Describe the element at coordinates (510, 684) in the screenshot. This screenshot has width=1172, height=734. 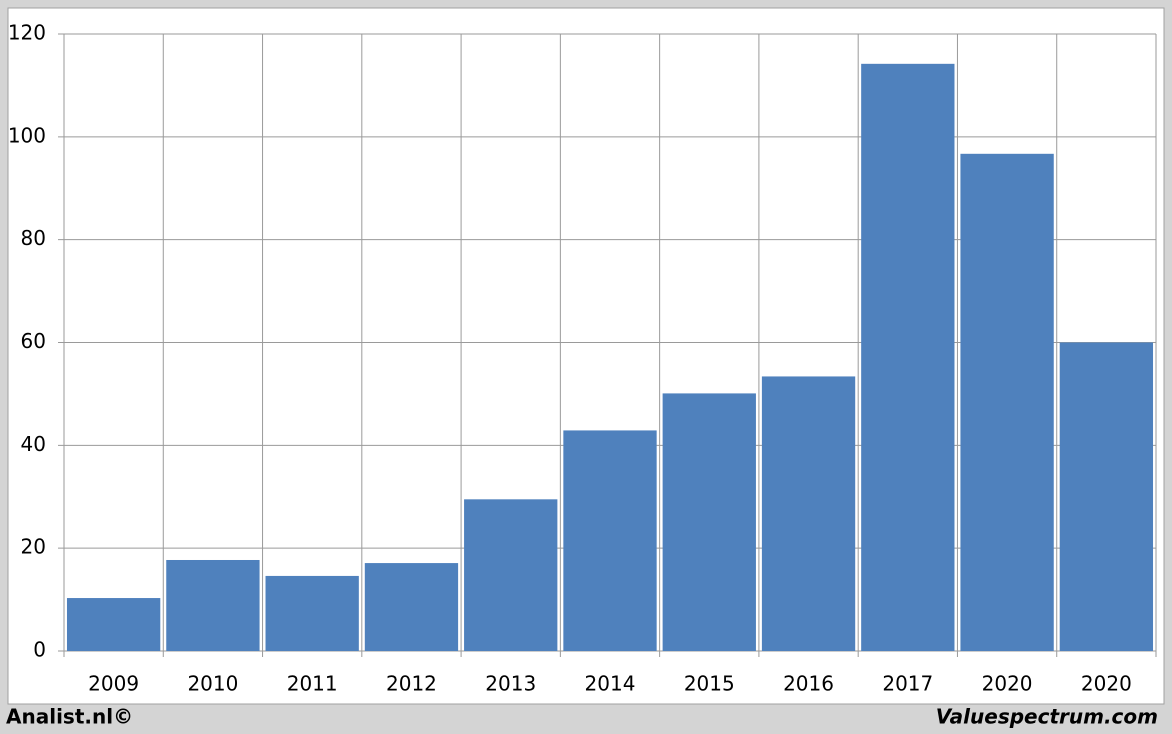
I see `x-tick-label: 2013` at that location.